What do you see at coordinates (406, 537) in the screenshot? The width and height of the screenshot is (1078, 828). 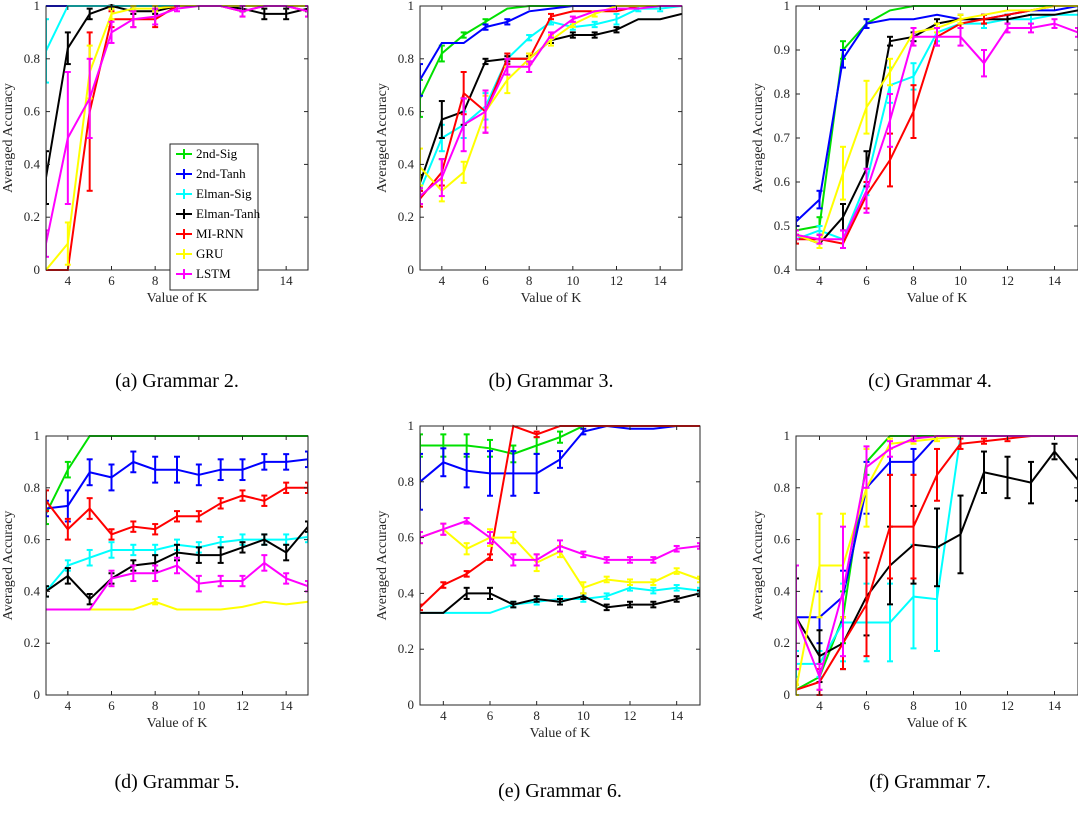 I see `y-tick-label: 0.6` at bounding box center [406, 537].